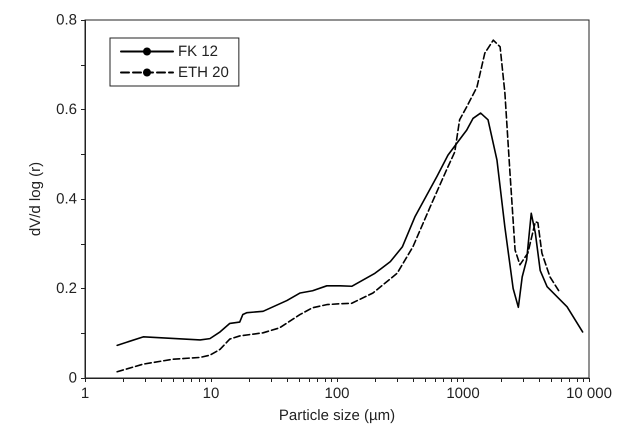 The width and height of the screenshot is (617, 443). I want to click on legend-label: FK 12, so click(198, 51).